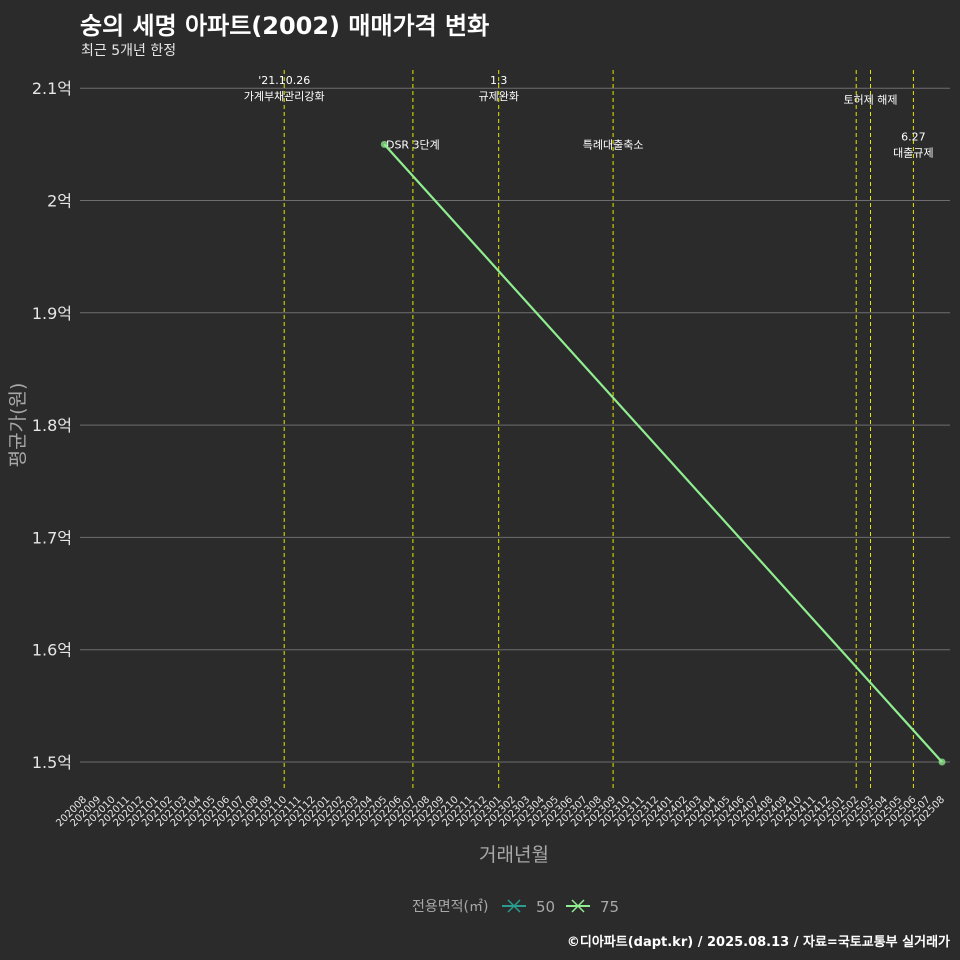 The image size is (960, 960). Describe the element at coordinates (52, 537) in the screenshot. I see `y-tick-label: 1.7억` at that location.